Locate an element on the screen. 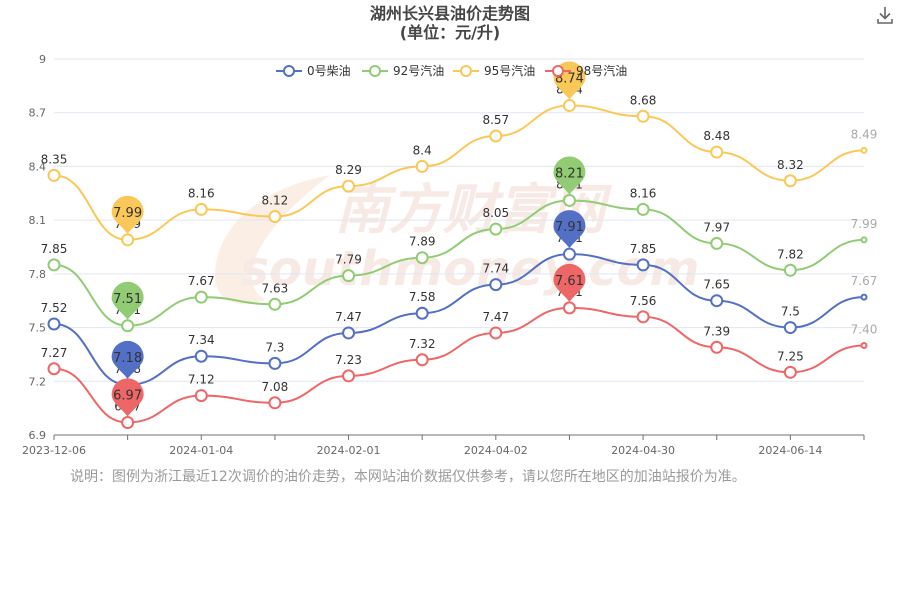 Image resolution: width=900 pixels, height=600 pixels. data-label: 7.82 is located at coordinates (790, 254).